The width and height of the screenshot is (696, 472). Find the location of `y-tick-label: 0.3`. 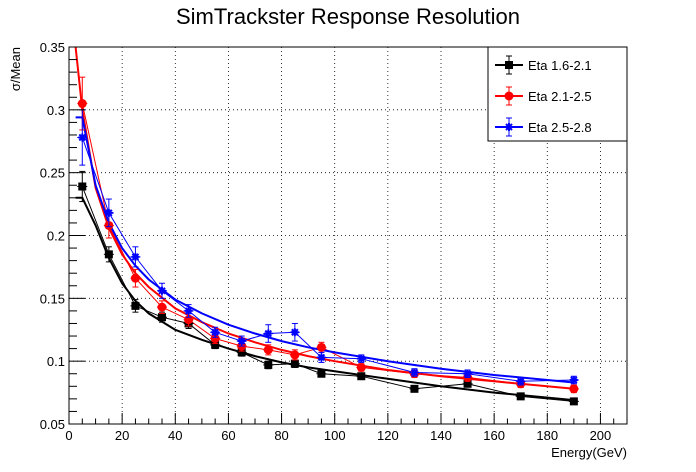

y-tick-label: 0.3 is located at coordinates (56, 110).